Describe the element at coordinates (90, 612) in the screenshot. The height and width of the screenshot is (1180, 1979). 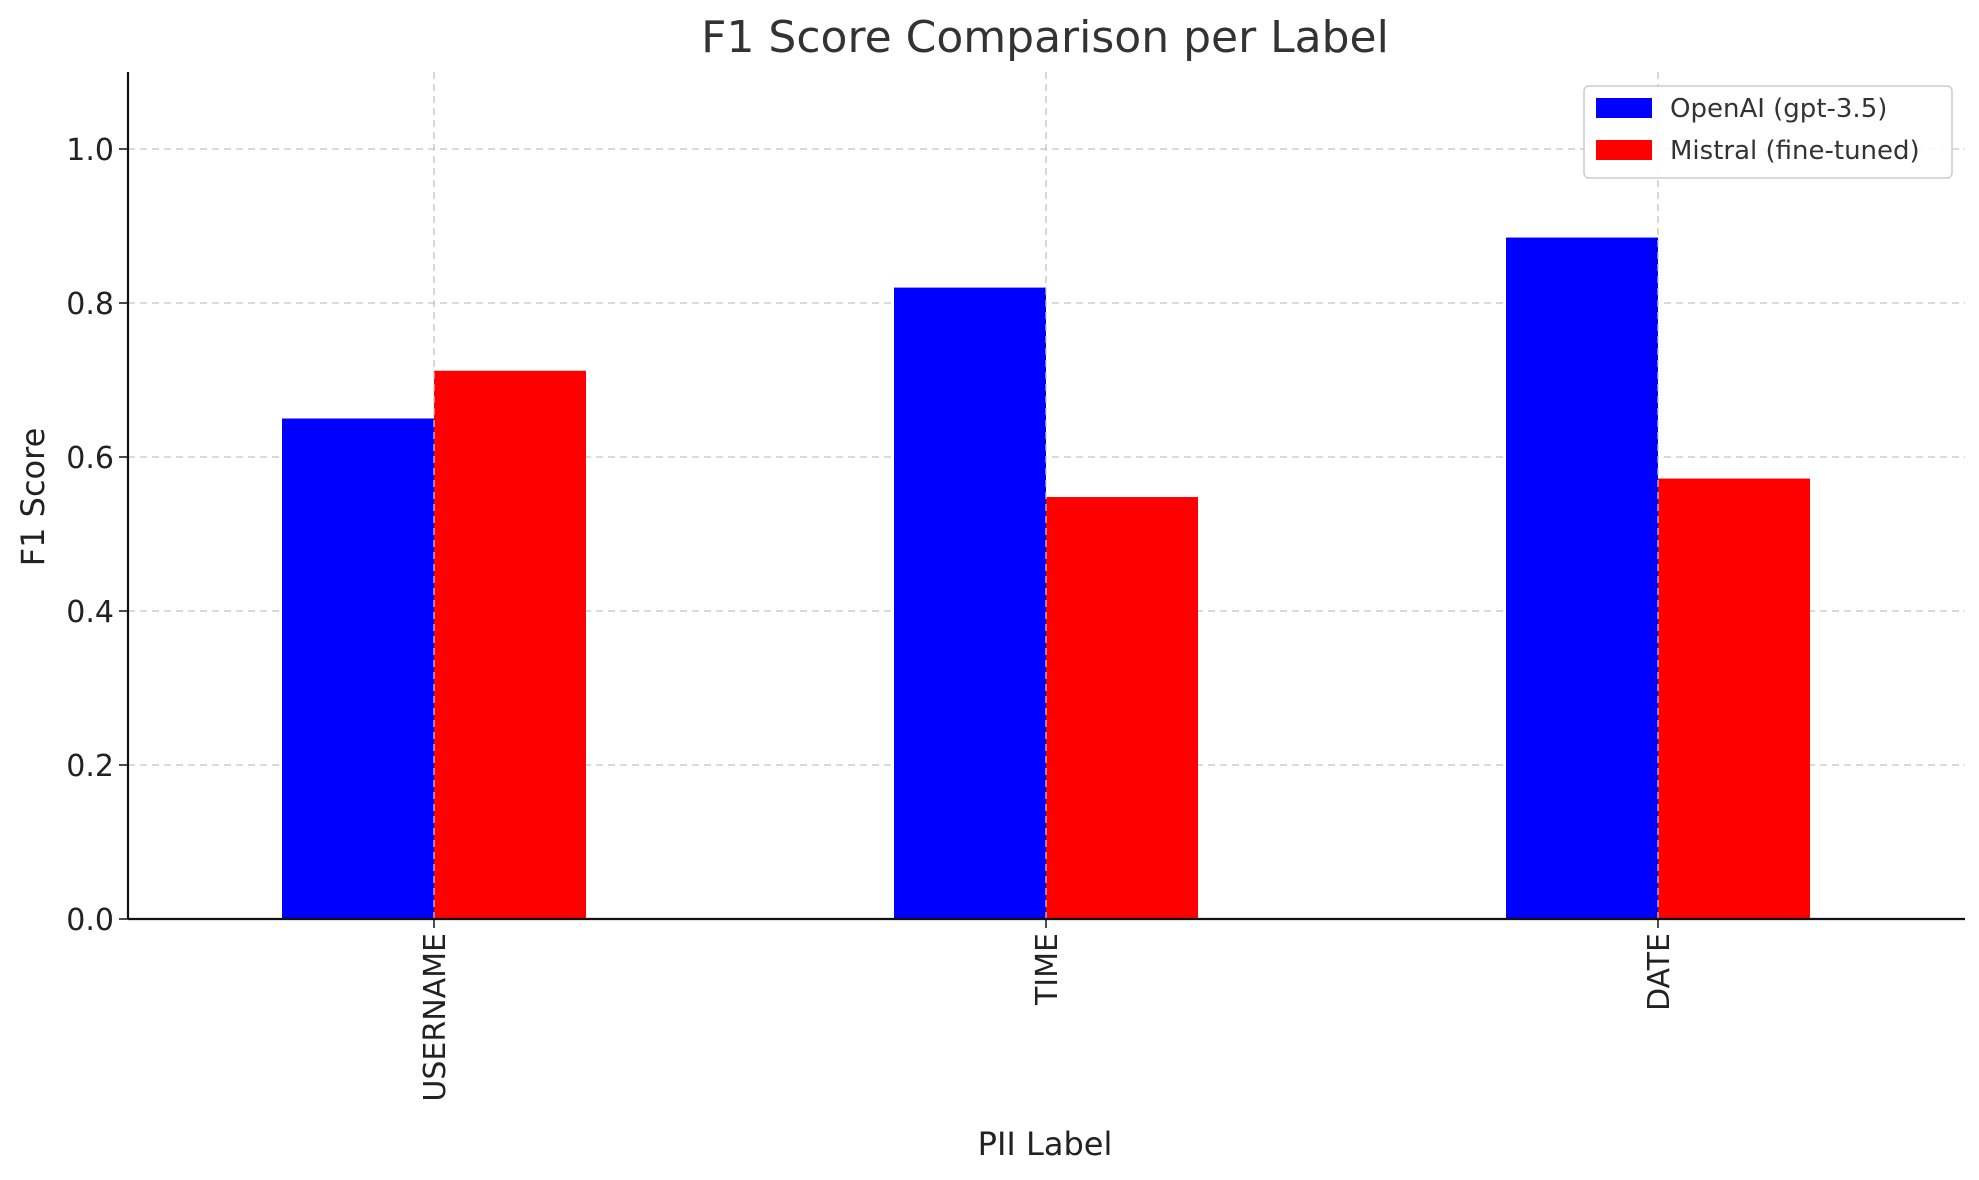
I see `y-tick-label: 0.4` at that location.